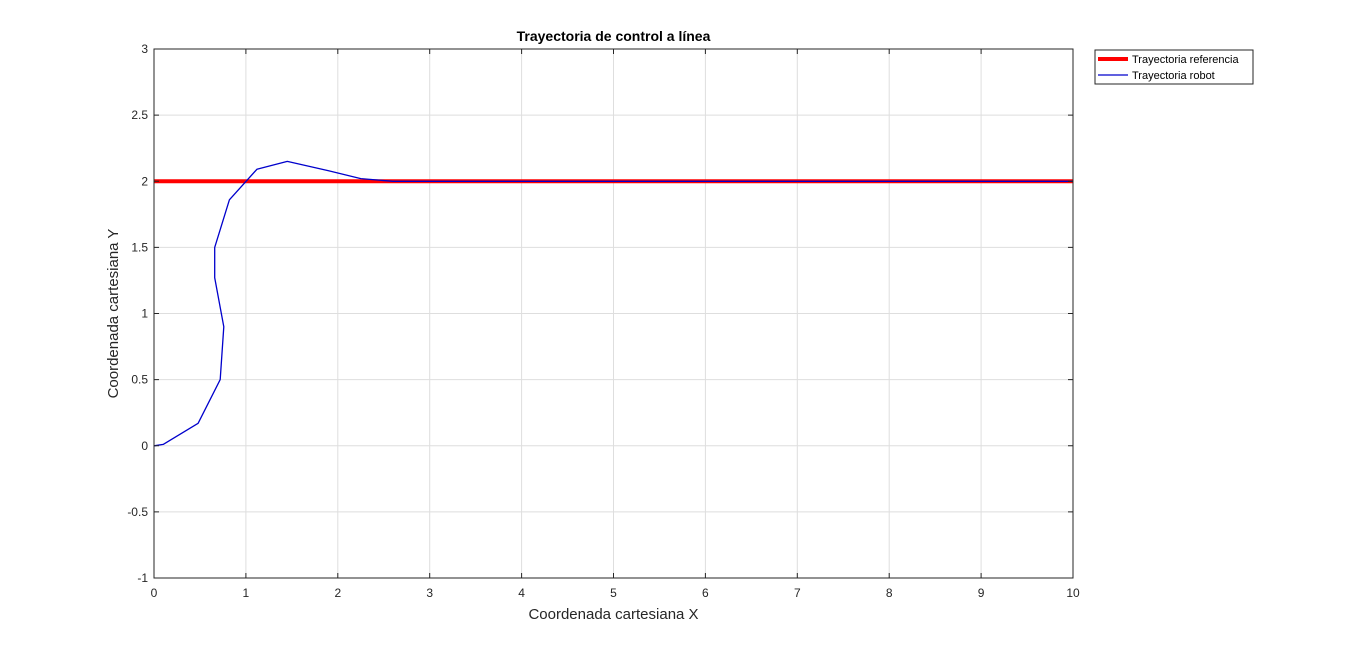 The width and height of the screenshot is (1366, 656). What do you see at coordinates (144, 181) in the screenshot?
I see `y-tick-label: 2` at bounding box center [144, 181].